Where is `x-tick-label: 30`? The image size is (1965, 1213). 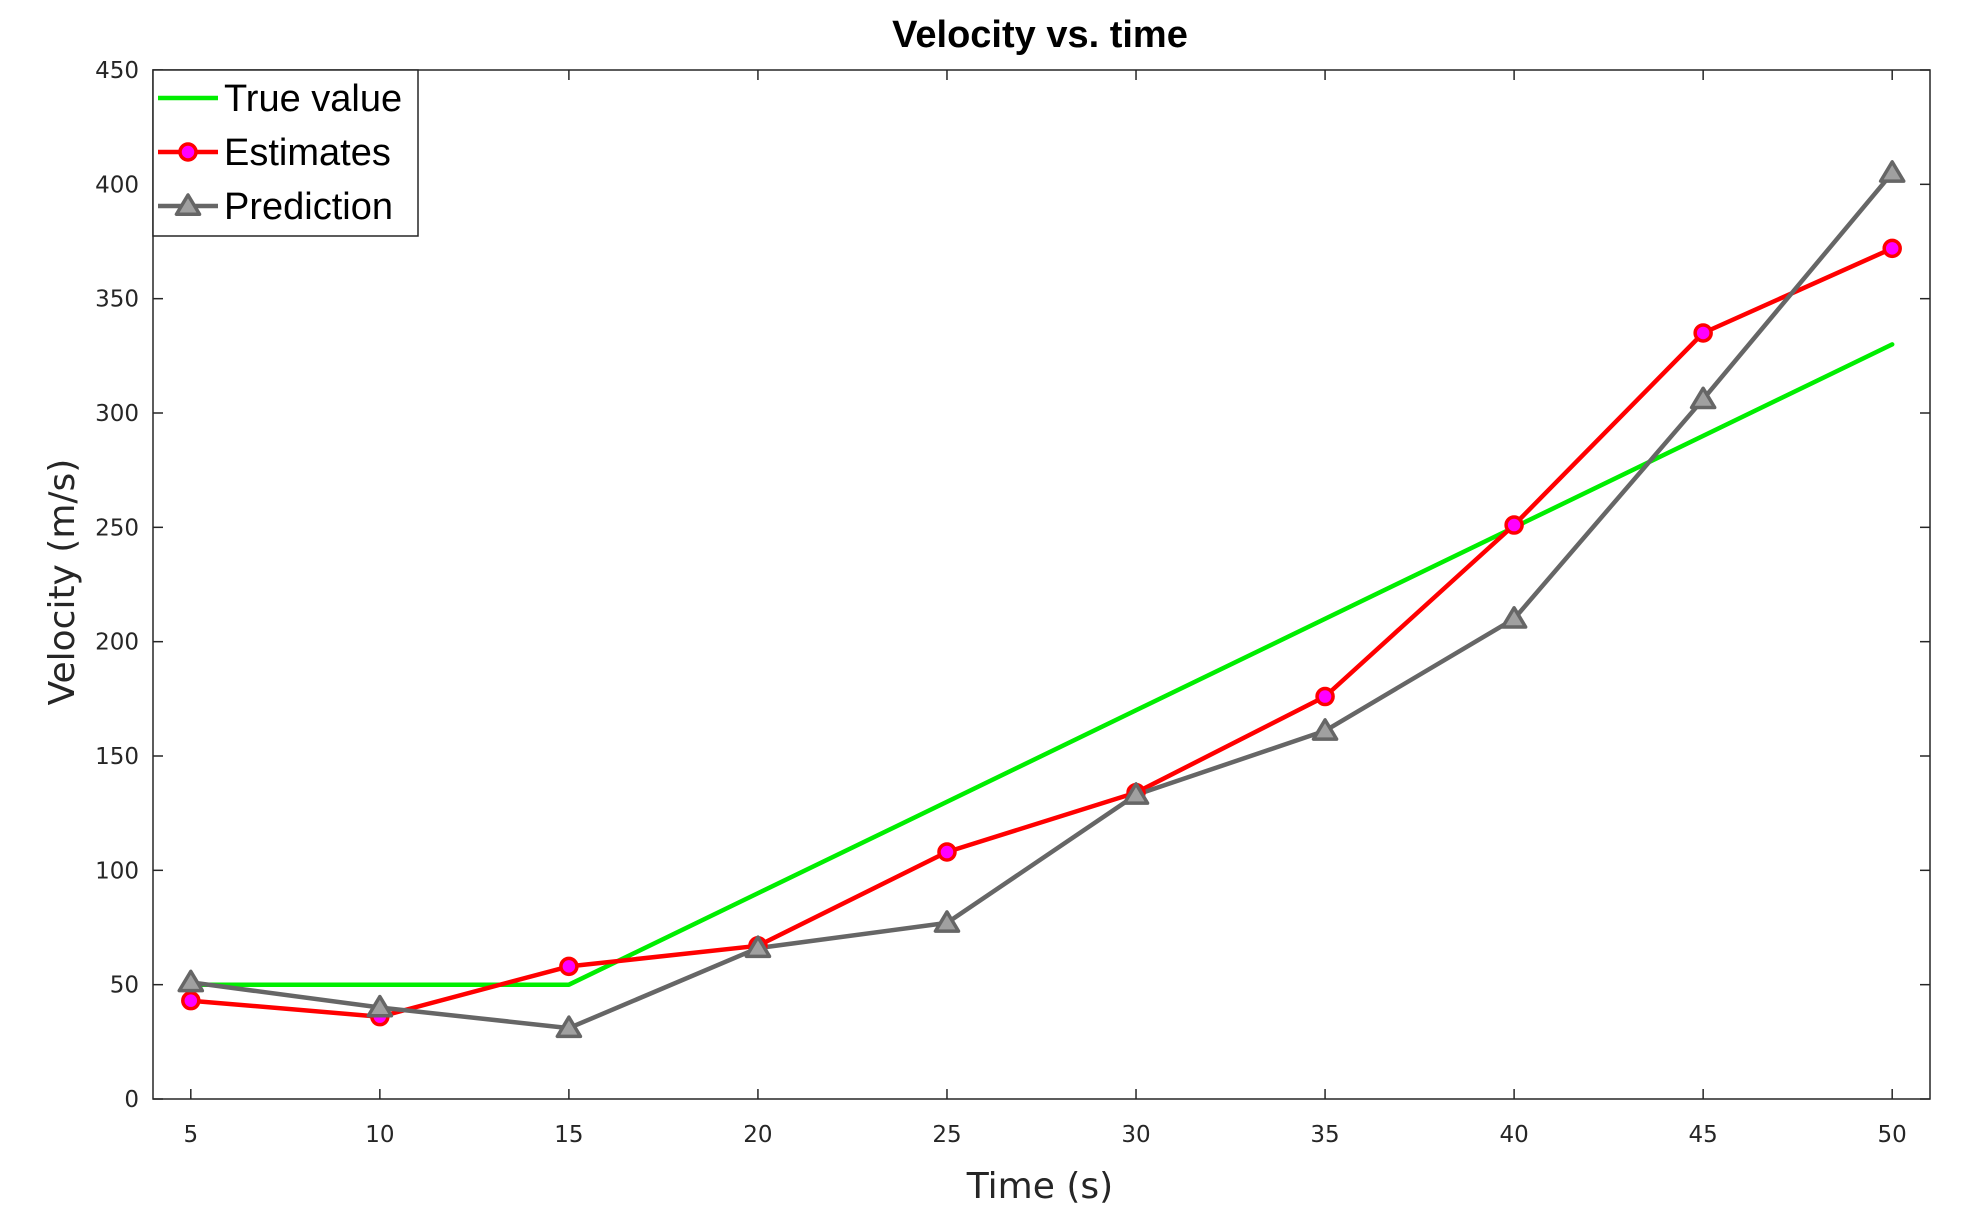
x-tick-label: 30 is located at coordinates (1135, 1135).